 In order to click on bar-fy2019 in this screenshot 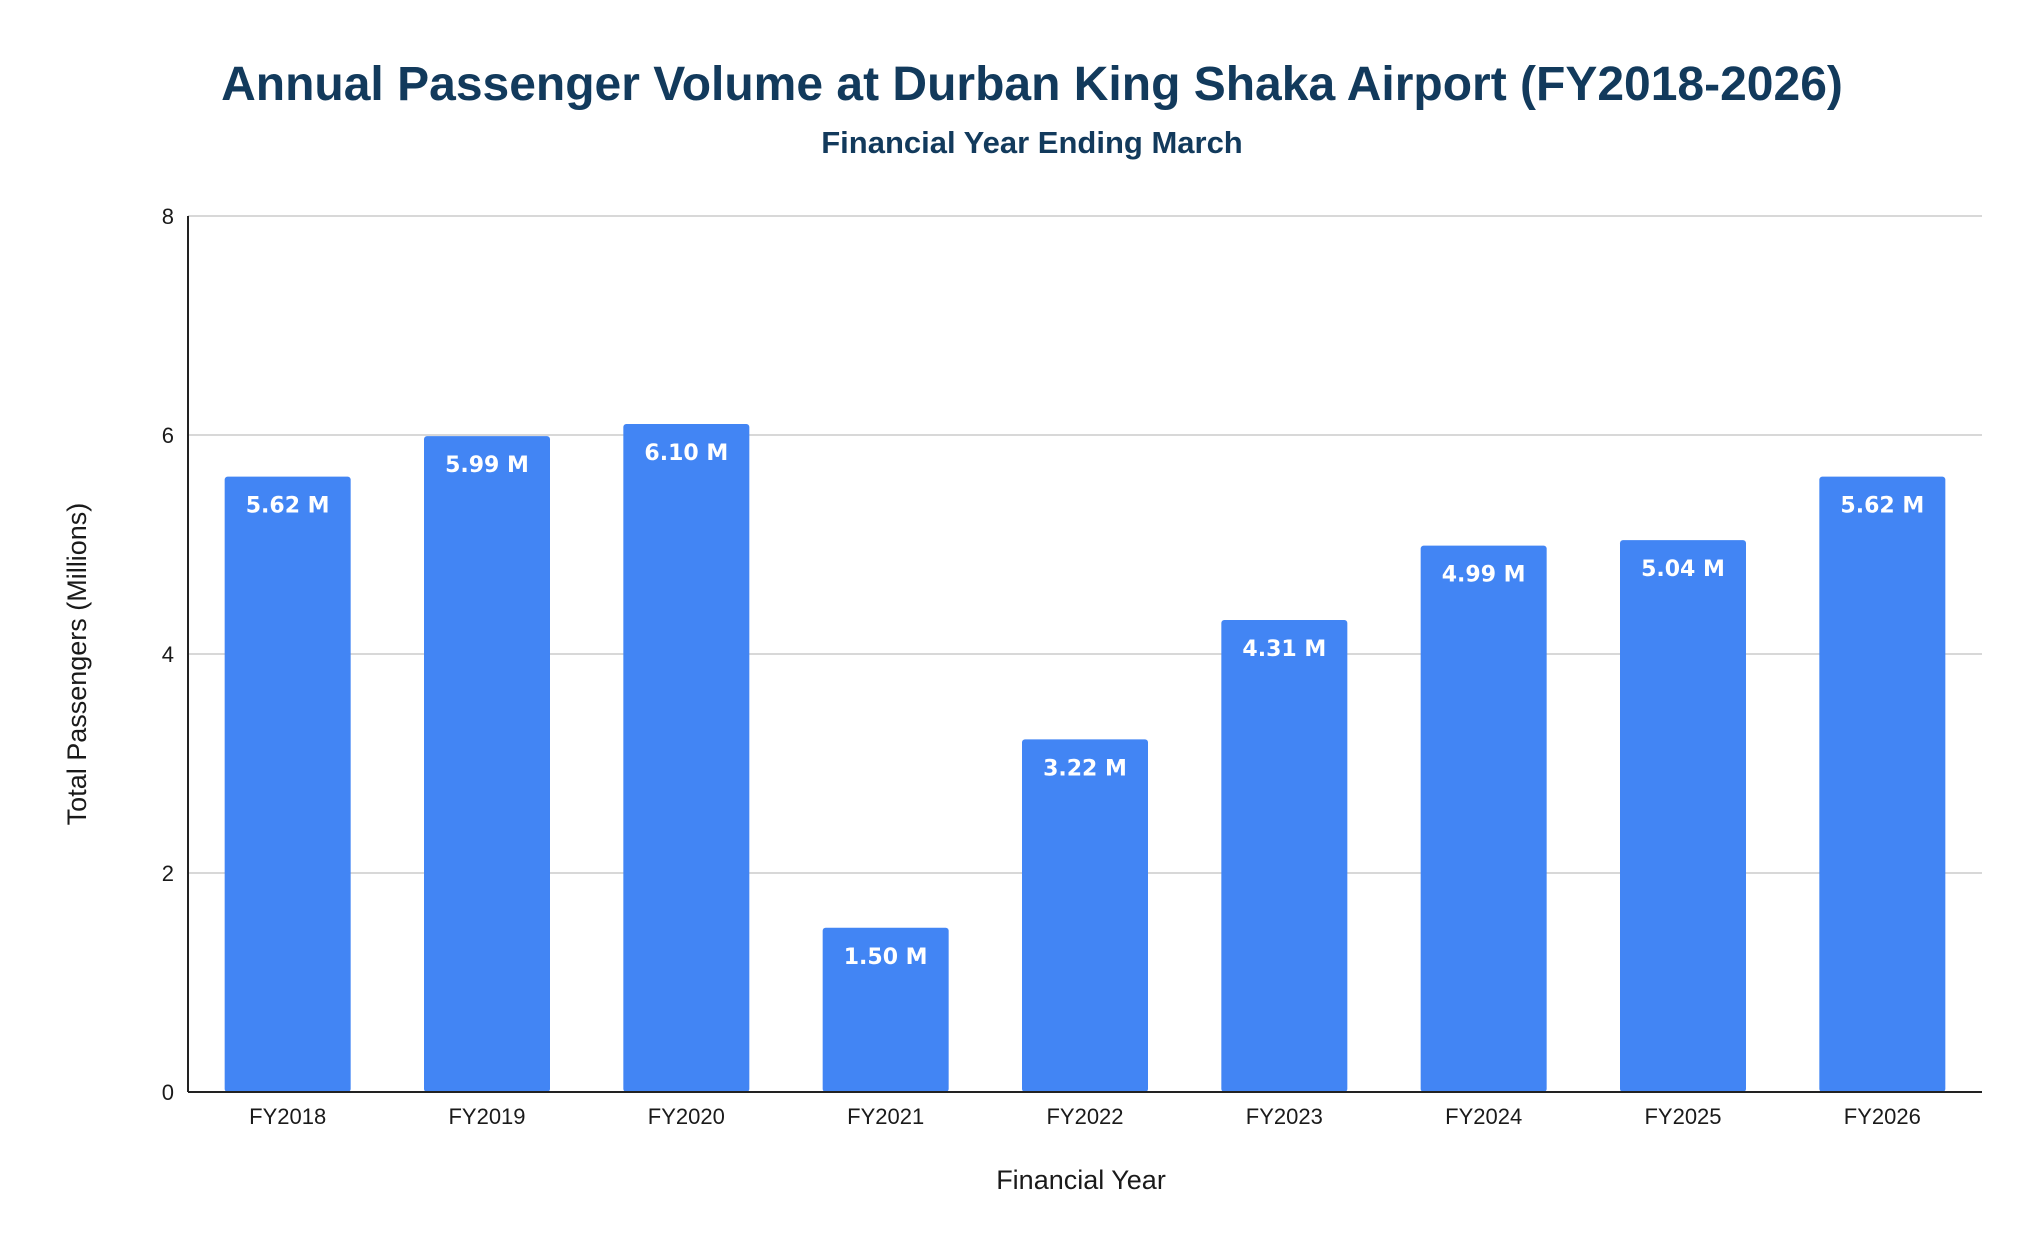, I will do `click(487, 764)`.